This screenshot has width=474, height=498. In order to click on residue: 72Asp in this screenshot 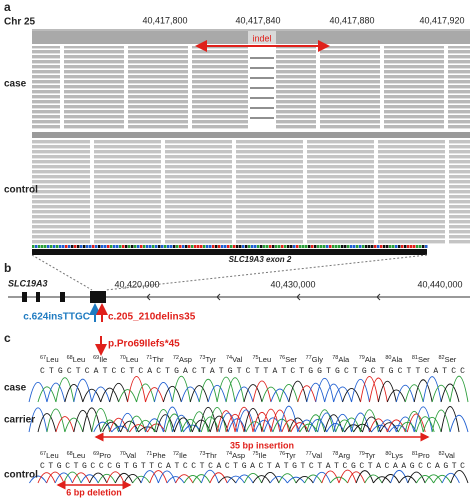, I will do `click(182, 359)`.